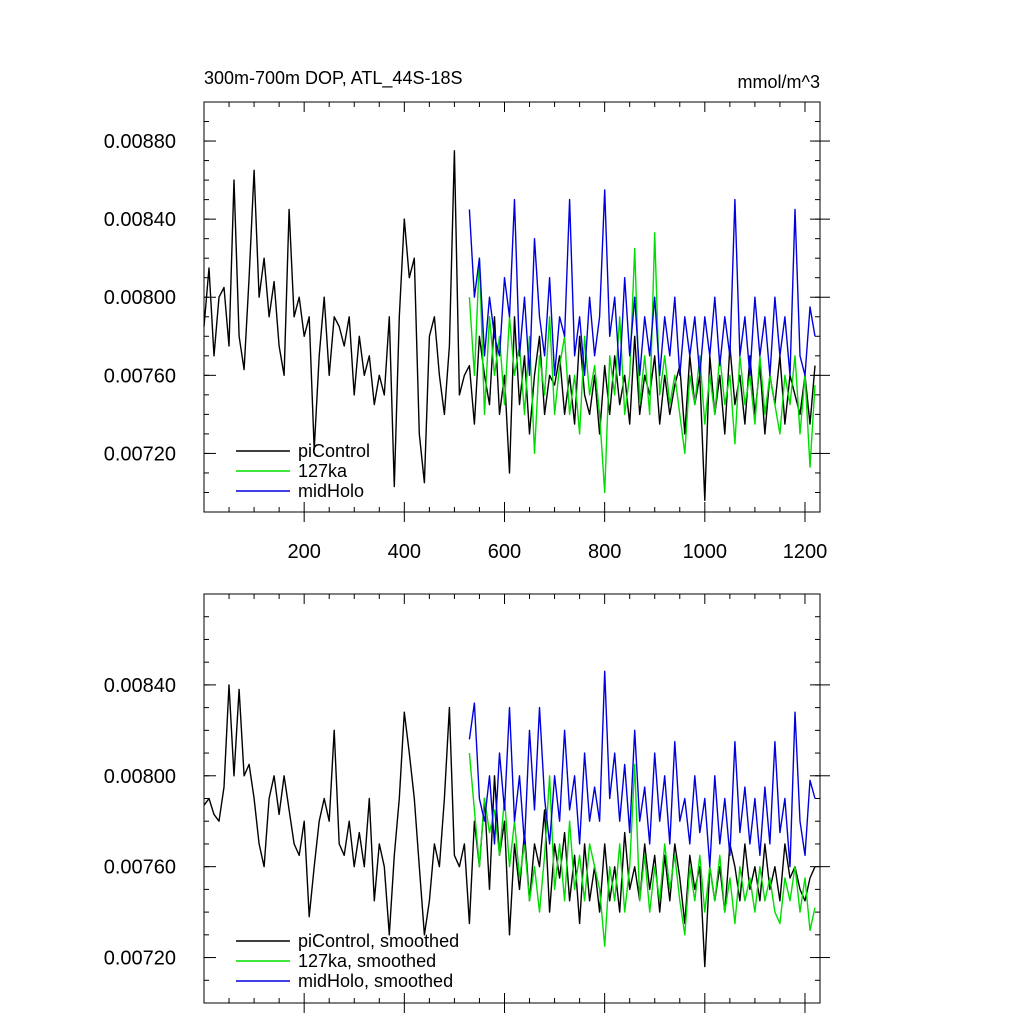 The width and height of the screenshot is (1024, 1024). What do you see at coordinates (805, 552) in the screenshot?
I see `x-tick-label: 1200` at bounding box center [805, 552].